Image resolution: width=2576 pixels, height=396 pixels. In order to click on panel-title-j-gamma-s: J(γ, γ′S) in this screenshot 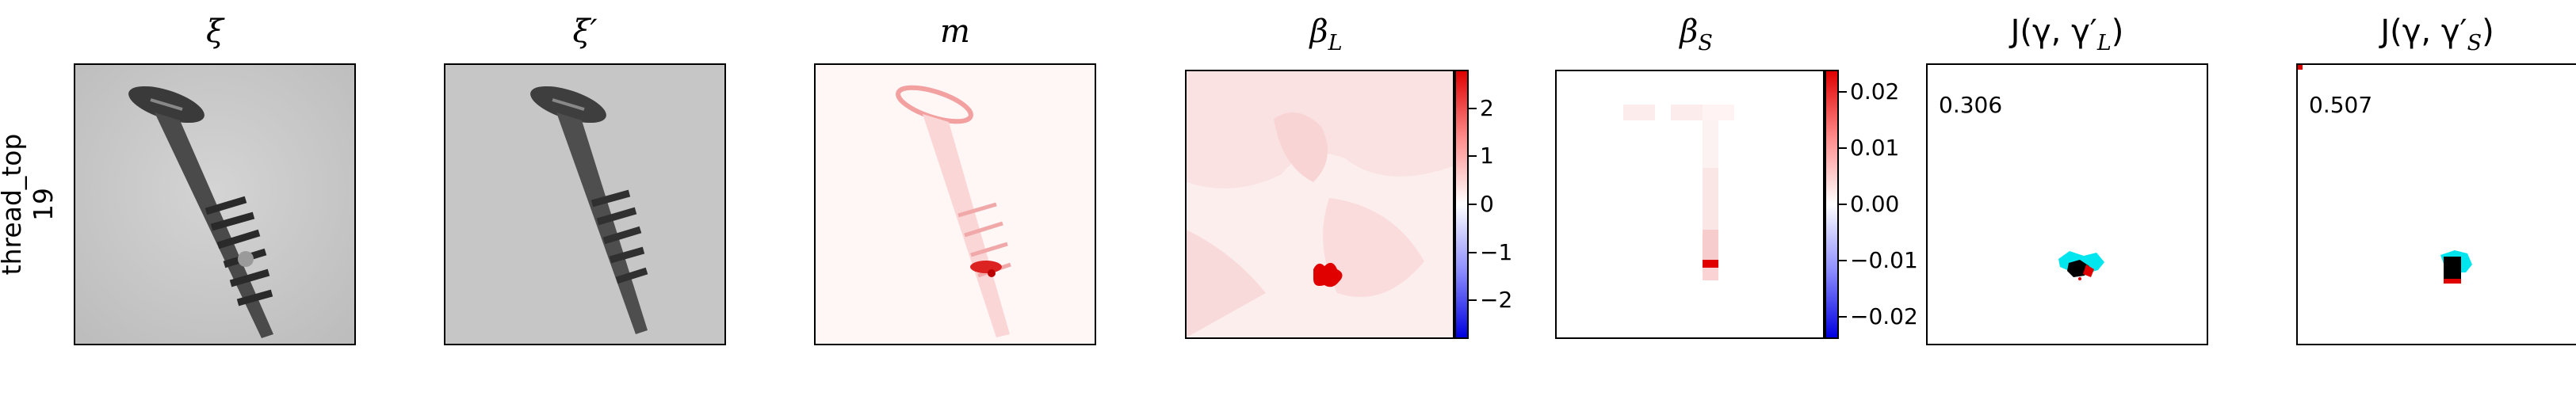, I will do `click(2437, 34)`.